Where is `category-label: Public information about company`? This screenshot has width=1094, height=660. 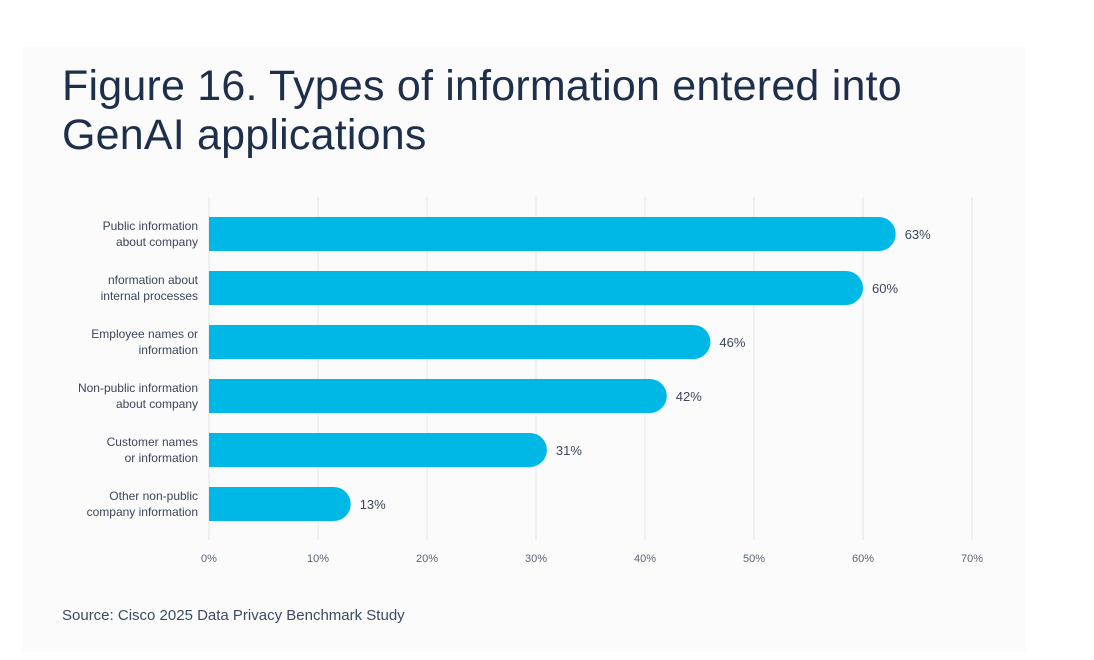 category-label: Public information about company is located at coordinates (150, 234).